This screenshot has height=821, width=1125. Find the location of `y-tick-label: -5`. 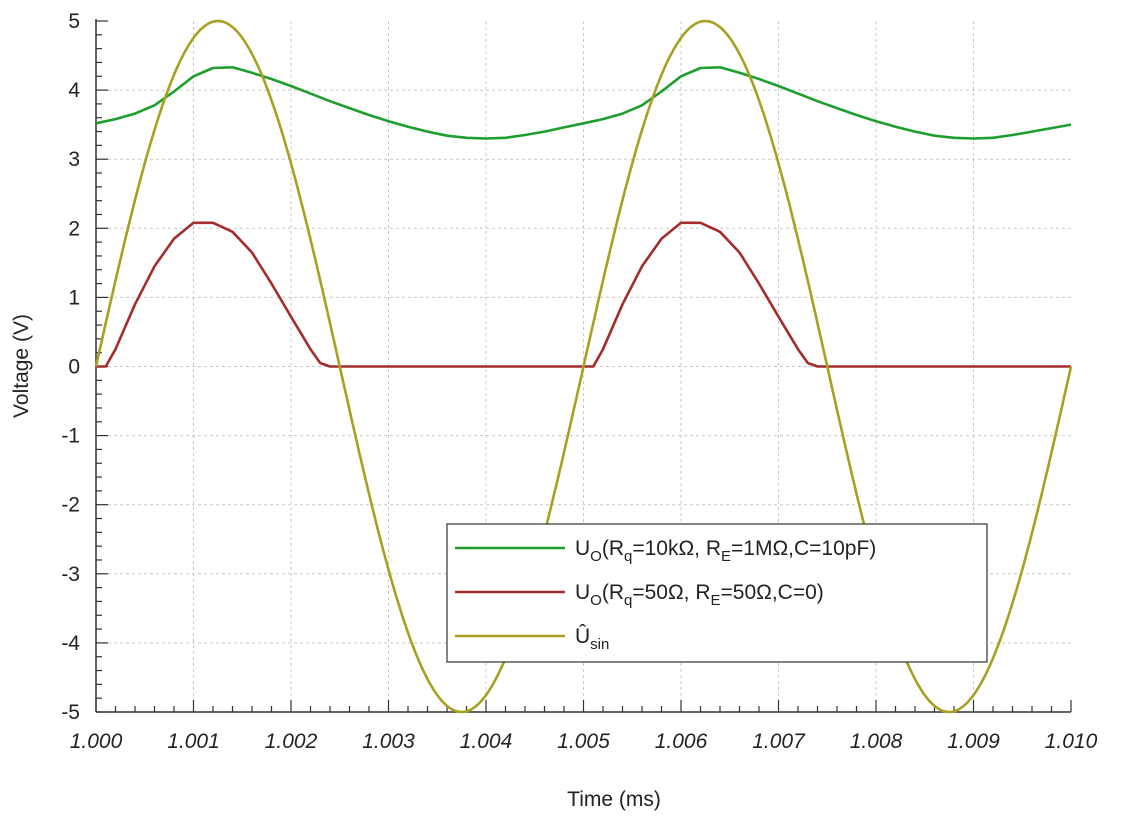

y-tick-label: -5 is located at coordinates (70, 712).